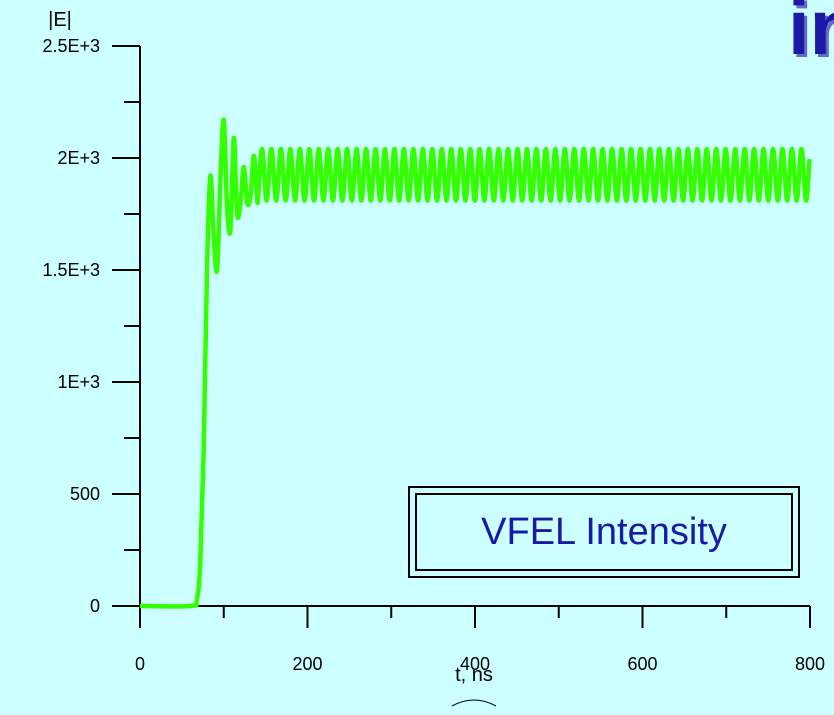  What do you see at coordinates (307, 664) in the screenshot?
I see `x-tick-label: 200` at bounding box center [307, 664].